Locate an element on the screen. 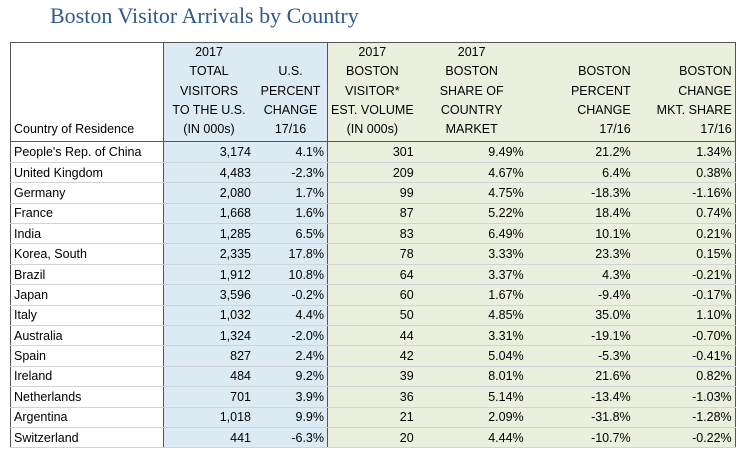 This screenshot has width=750, height=454. country-cell: France is located at coordinates (87, 214).